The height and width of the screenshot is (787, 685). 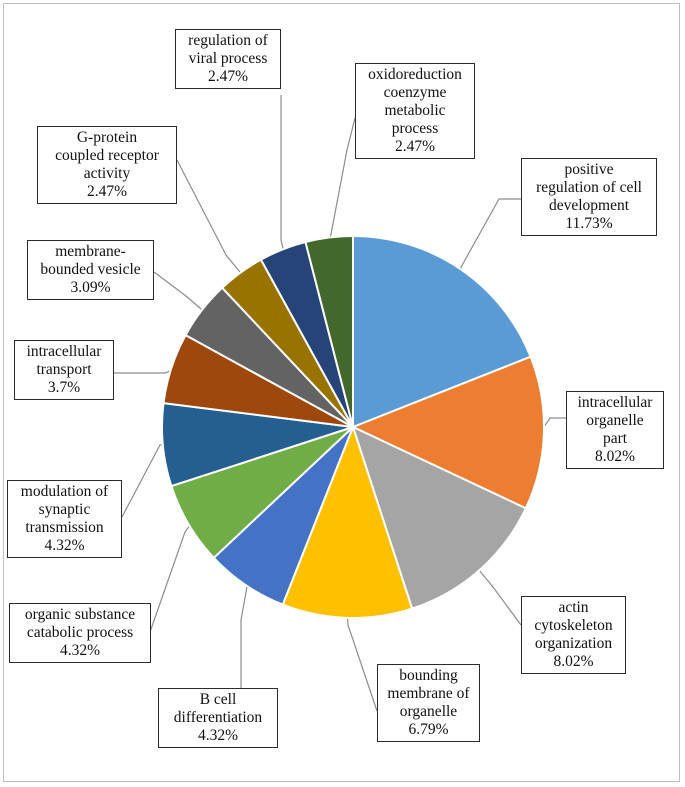 I want to click on leader-line-g-protein-coupled-receptor-activity, so click(x=210, y=218).